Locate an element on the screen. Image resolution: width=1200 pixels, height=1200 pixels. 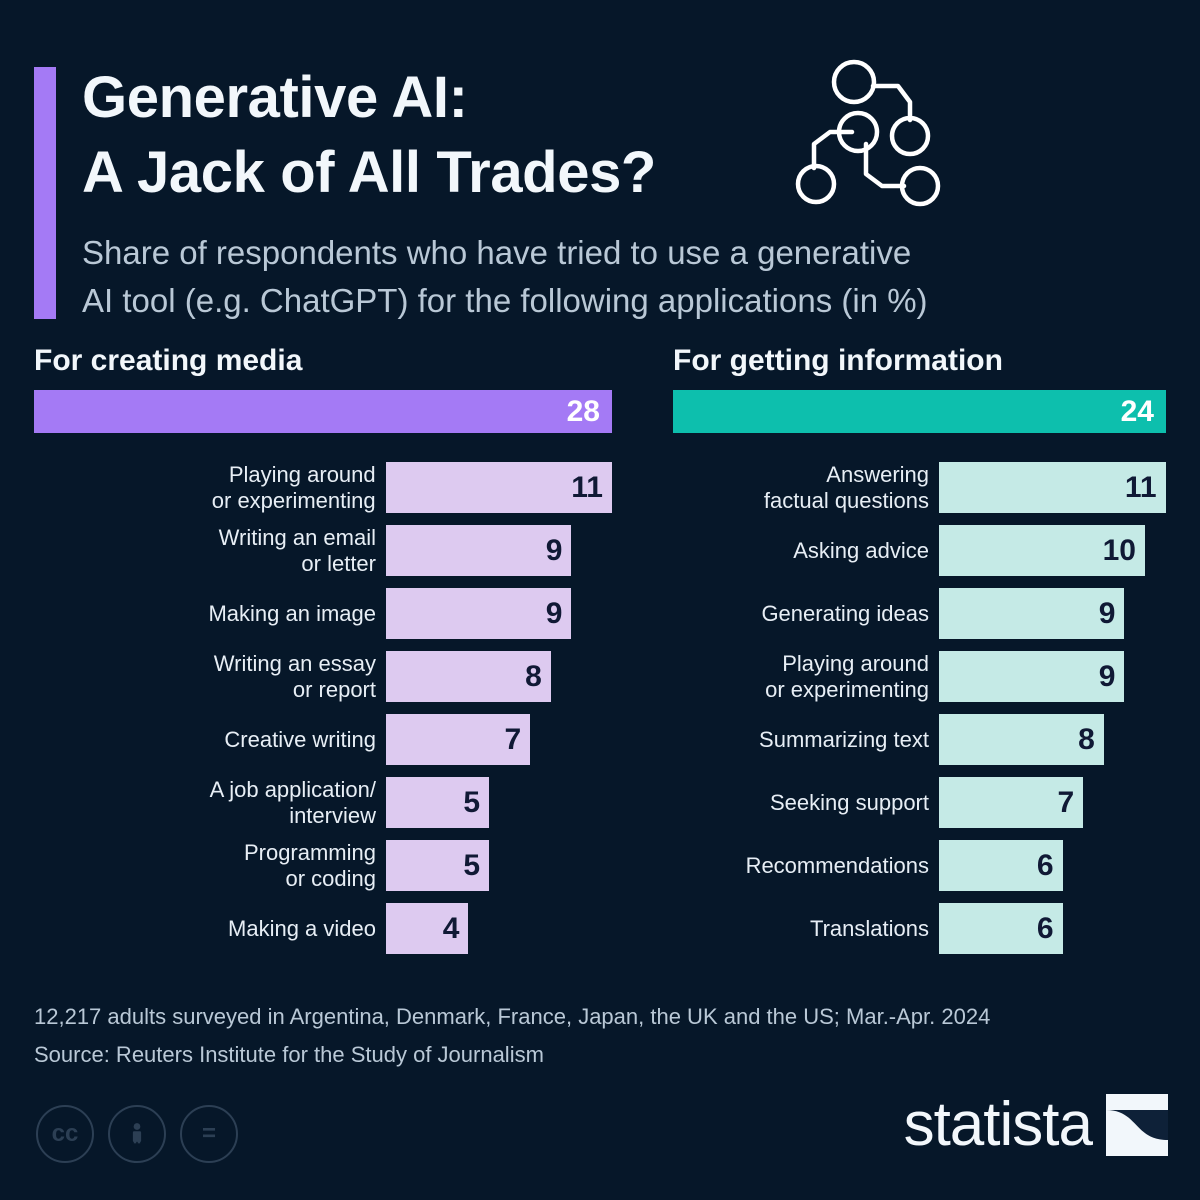
chart-row-label: Translations is located at coordinates (869, 928).